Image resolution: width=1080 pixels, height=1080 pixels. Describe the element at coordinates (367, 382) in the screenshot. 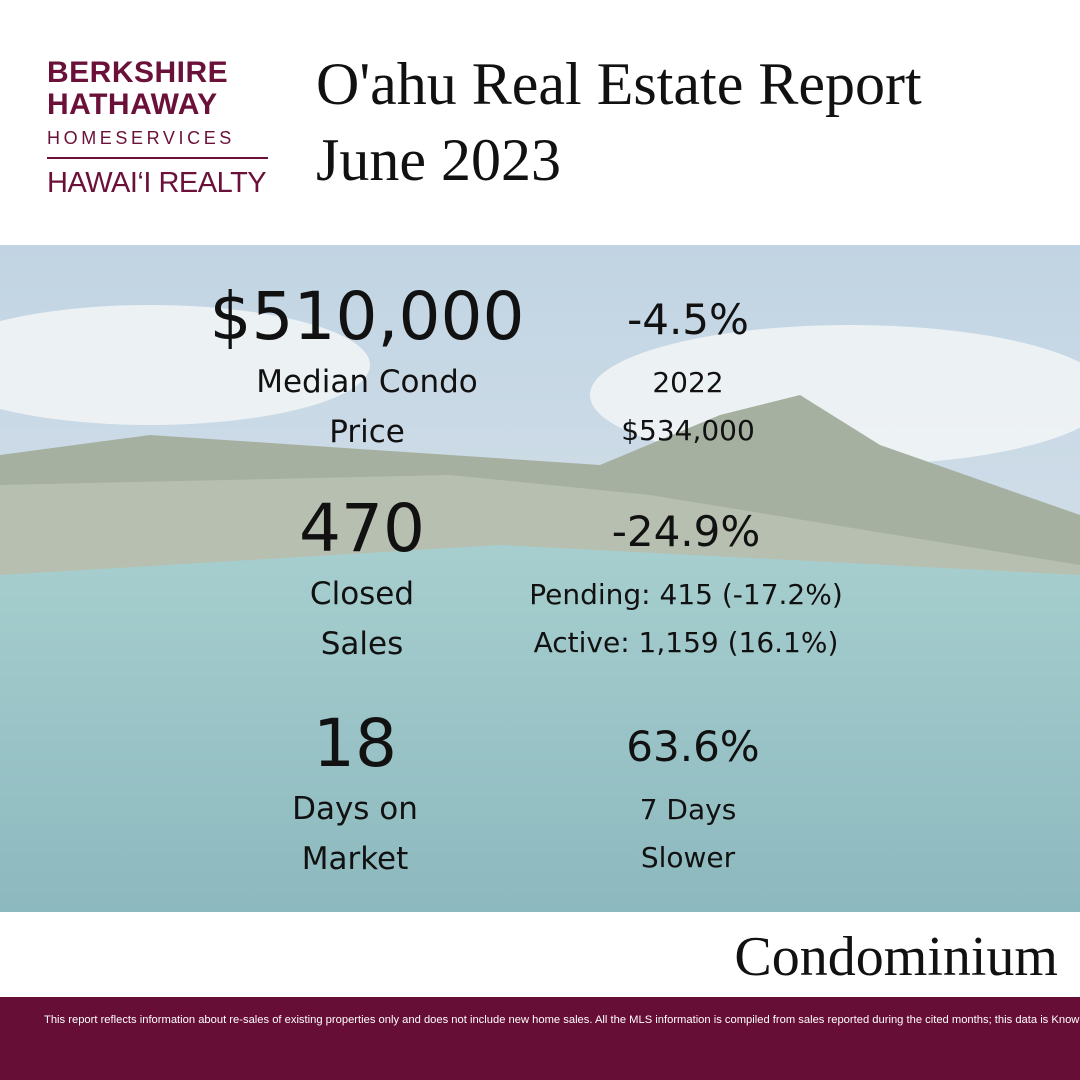

I see `stat-label: Median Condo` at that location.